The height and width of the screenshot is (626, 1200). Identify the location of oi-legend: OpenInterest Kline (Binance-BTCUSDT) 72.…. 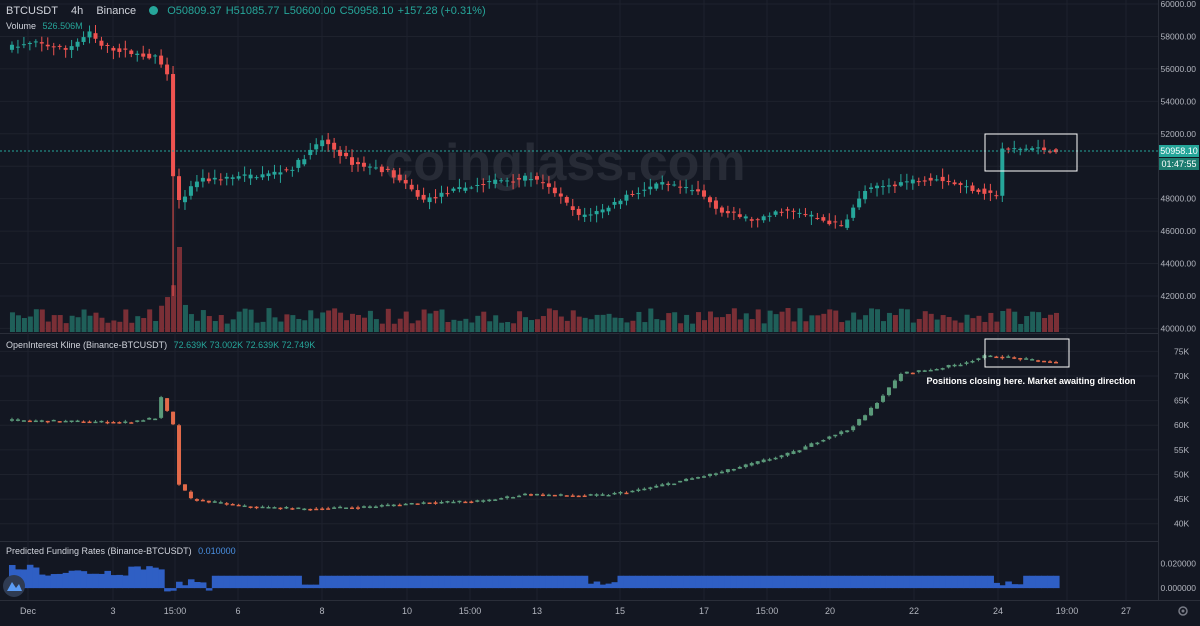
(162, 345).